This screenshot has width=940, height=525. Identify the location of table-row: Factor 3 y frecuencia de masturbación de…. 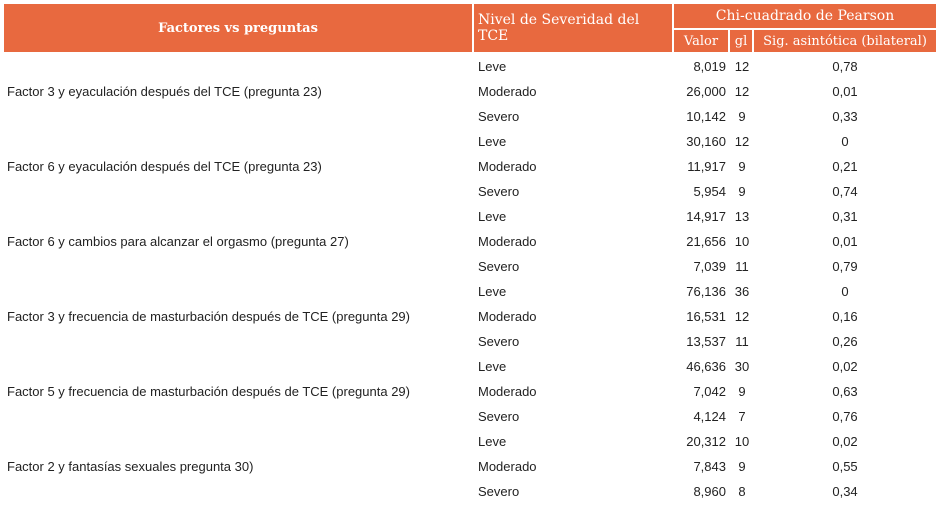
(470, 301).